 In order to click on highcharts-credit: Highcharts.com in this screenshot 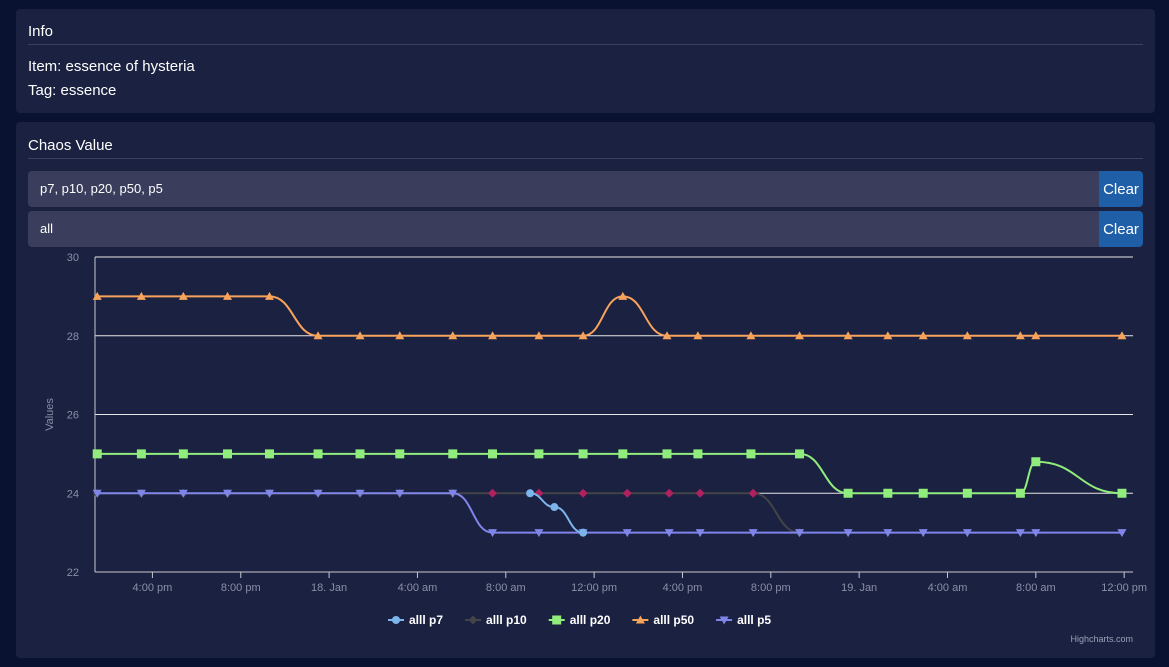, I will do `click(1101, 639)`.